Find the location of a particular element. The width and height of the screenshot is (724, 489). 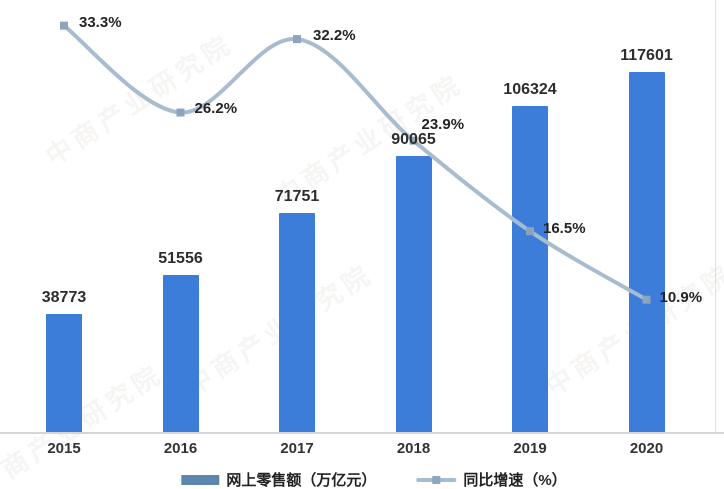

legend-item-growth: 同比增速（%） is located at coordinates (491, 479).